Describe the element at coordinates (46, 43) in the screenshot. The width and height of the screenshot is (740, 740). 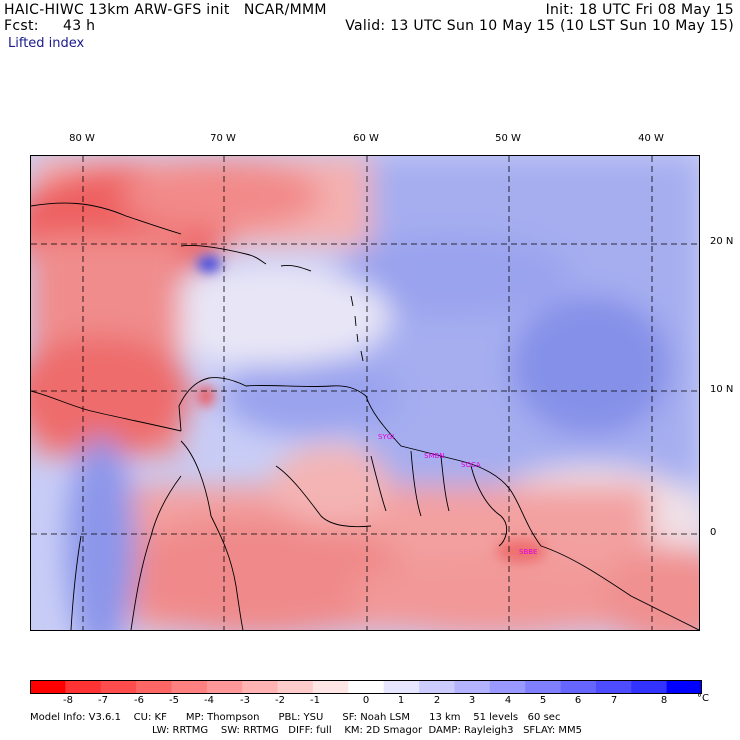
I see `field-name: Lifted index` at that location.